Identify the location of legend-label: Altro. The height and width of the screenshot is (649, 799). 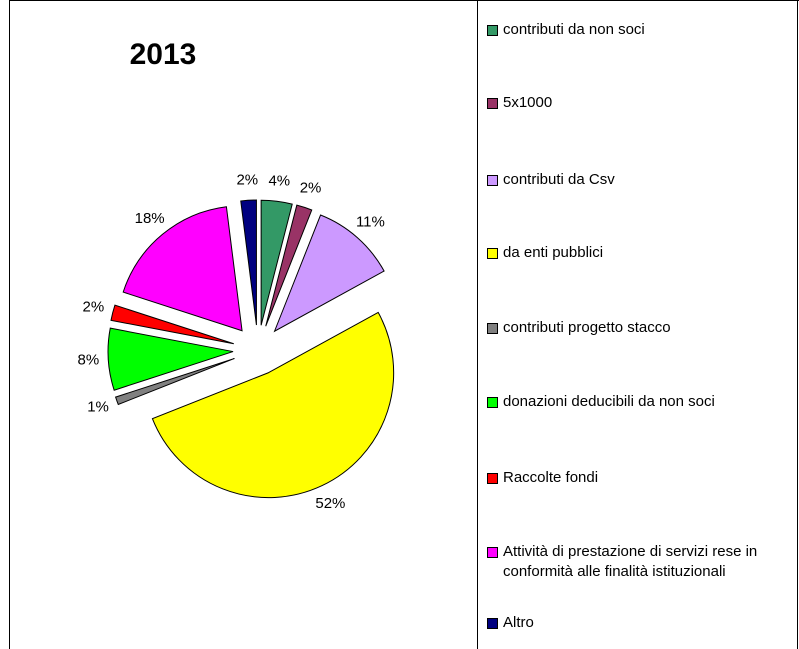
(518, 622).